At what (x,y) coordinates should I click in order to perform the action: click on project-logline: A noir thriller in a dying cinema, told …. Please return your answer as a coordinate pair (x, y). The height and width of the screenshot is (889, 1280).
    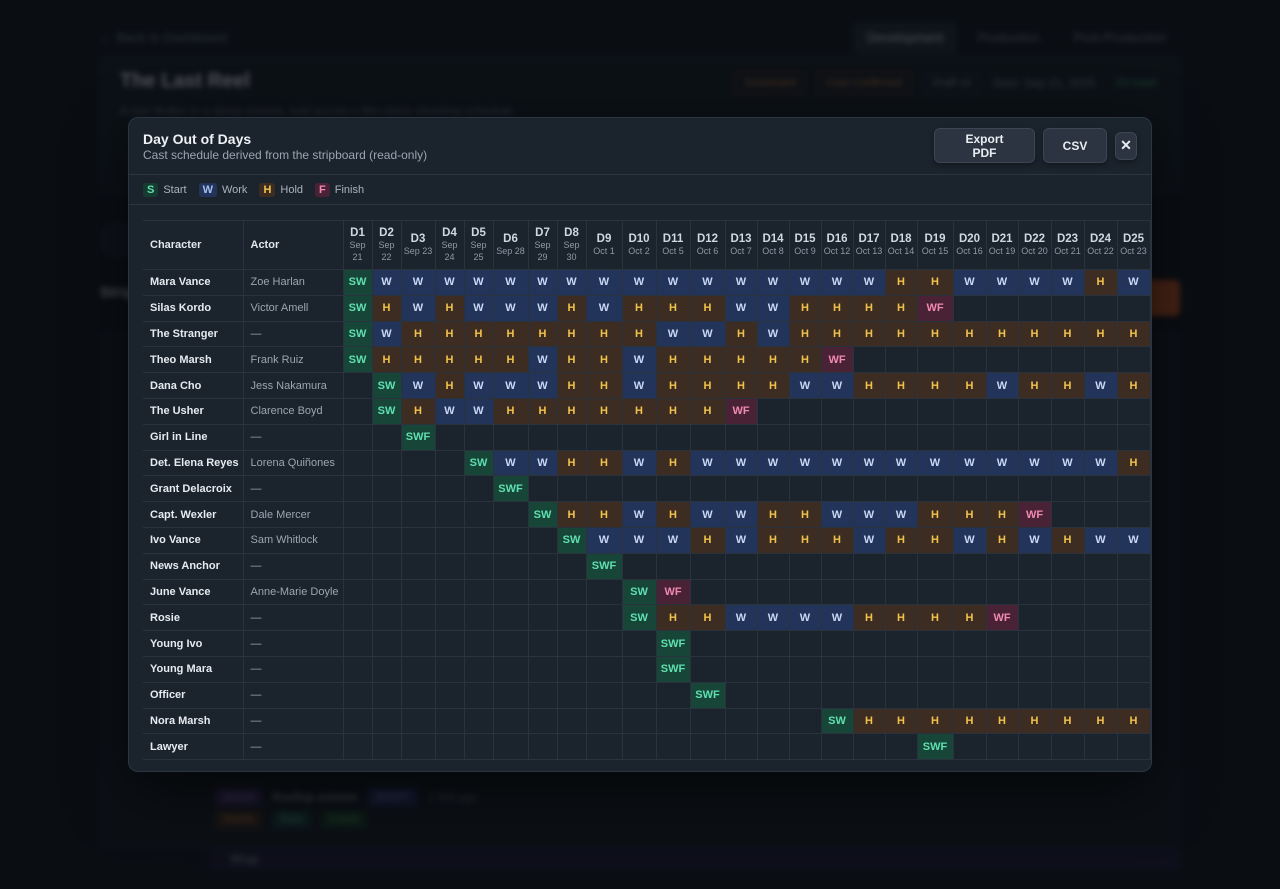
    Looking at the image, I should click on (318, 111).